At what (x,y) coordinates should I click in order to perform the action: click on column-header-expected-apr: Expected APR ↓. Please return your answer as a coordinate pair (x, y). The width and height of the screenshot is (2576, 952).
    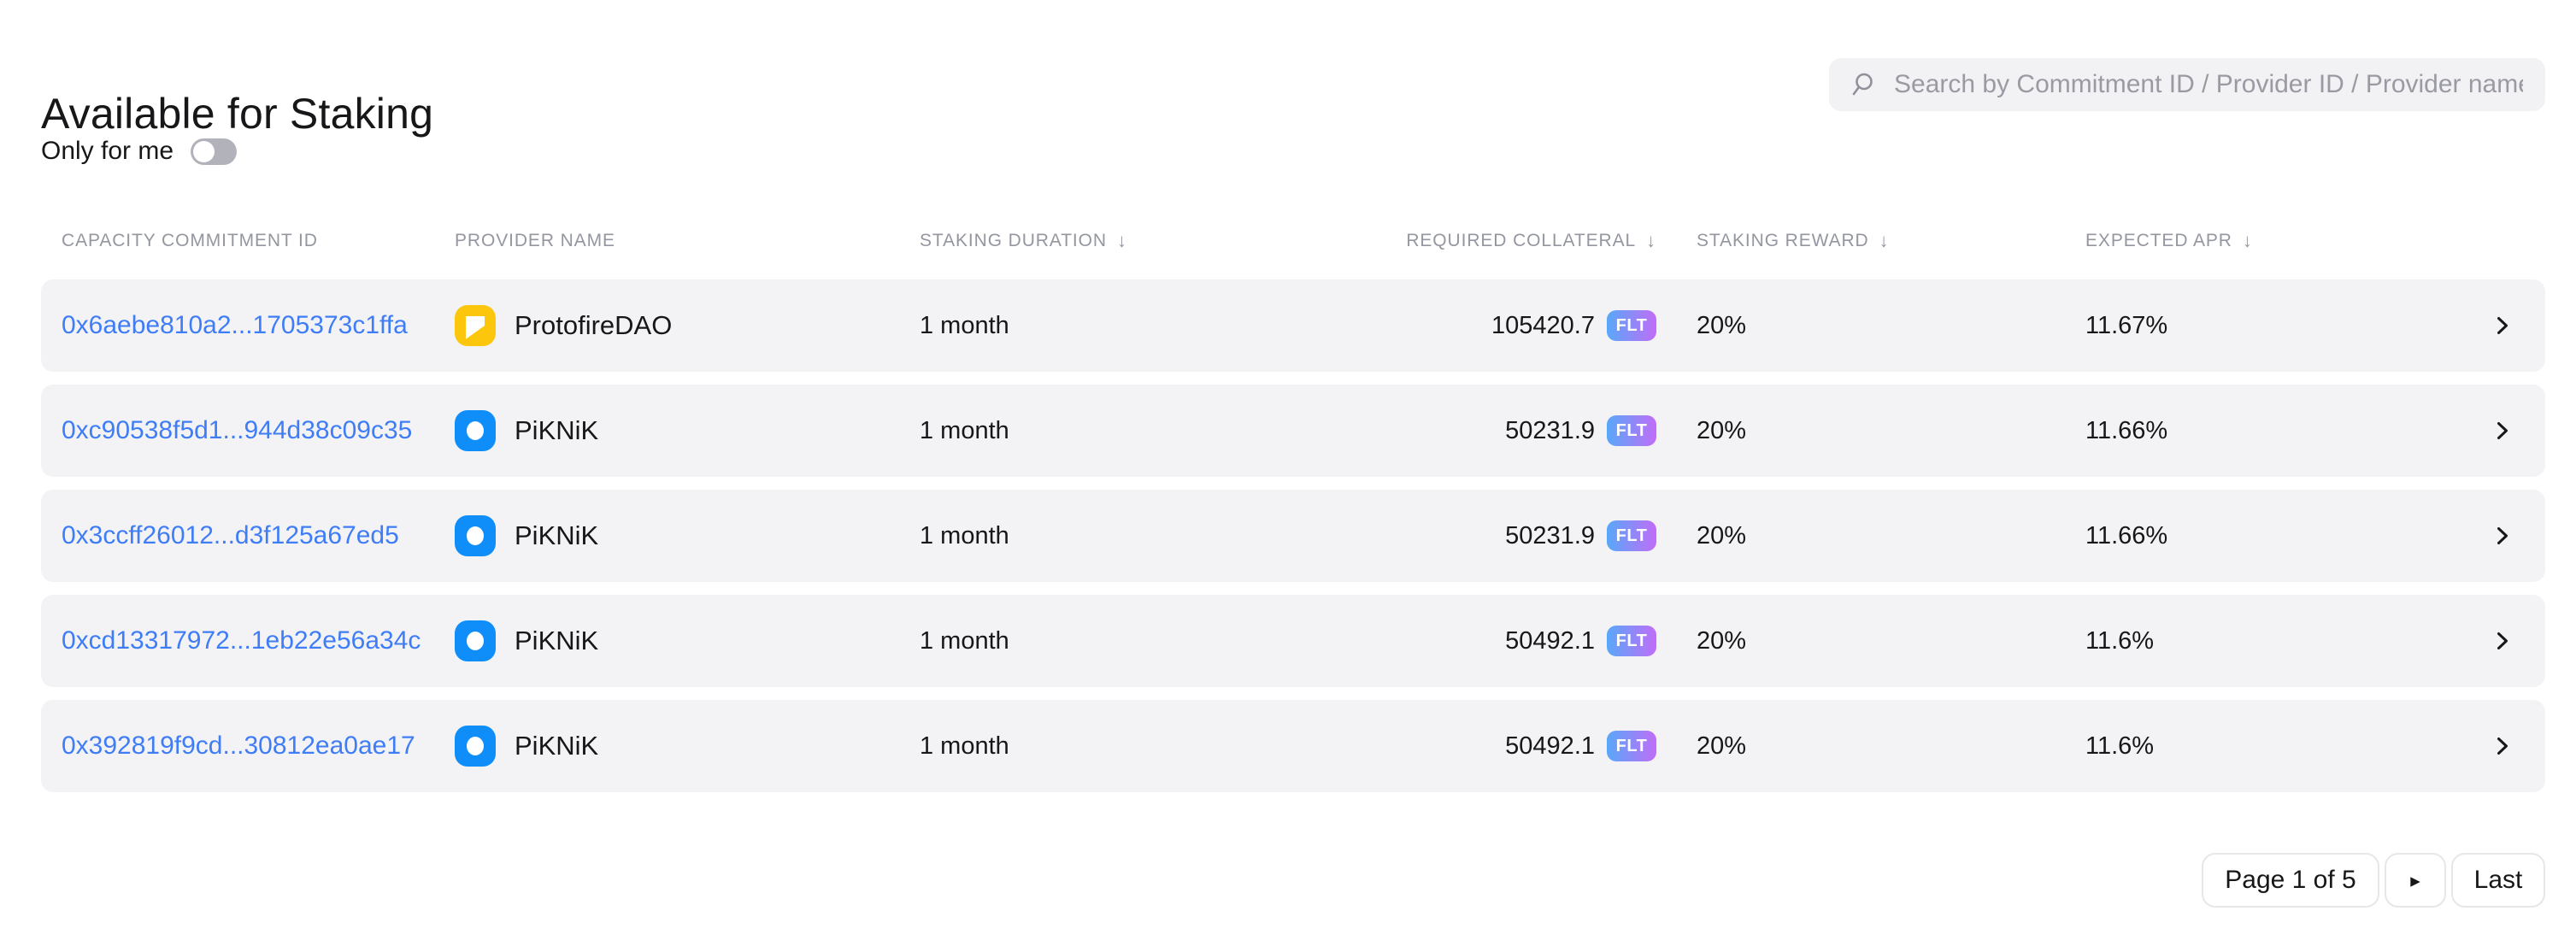
    Looking at the image, I should click on (2169, 241).